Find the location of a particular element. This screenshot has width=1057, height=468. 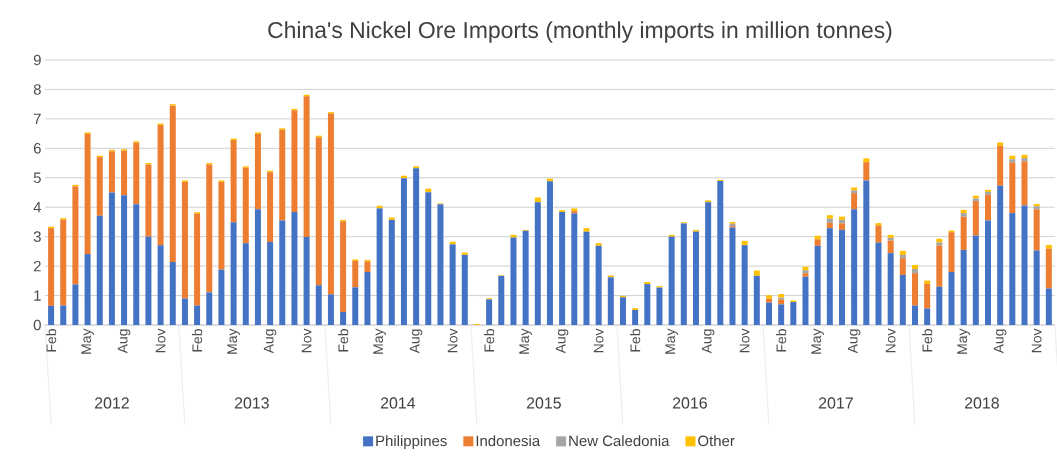

y-tick-label: 5 is located at coordinates (37, 177).